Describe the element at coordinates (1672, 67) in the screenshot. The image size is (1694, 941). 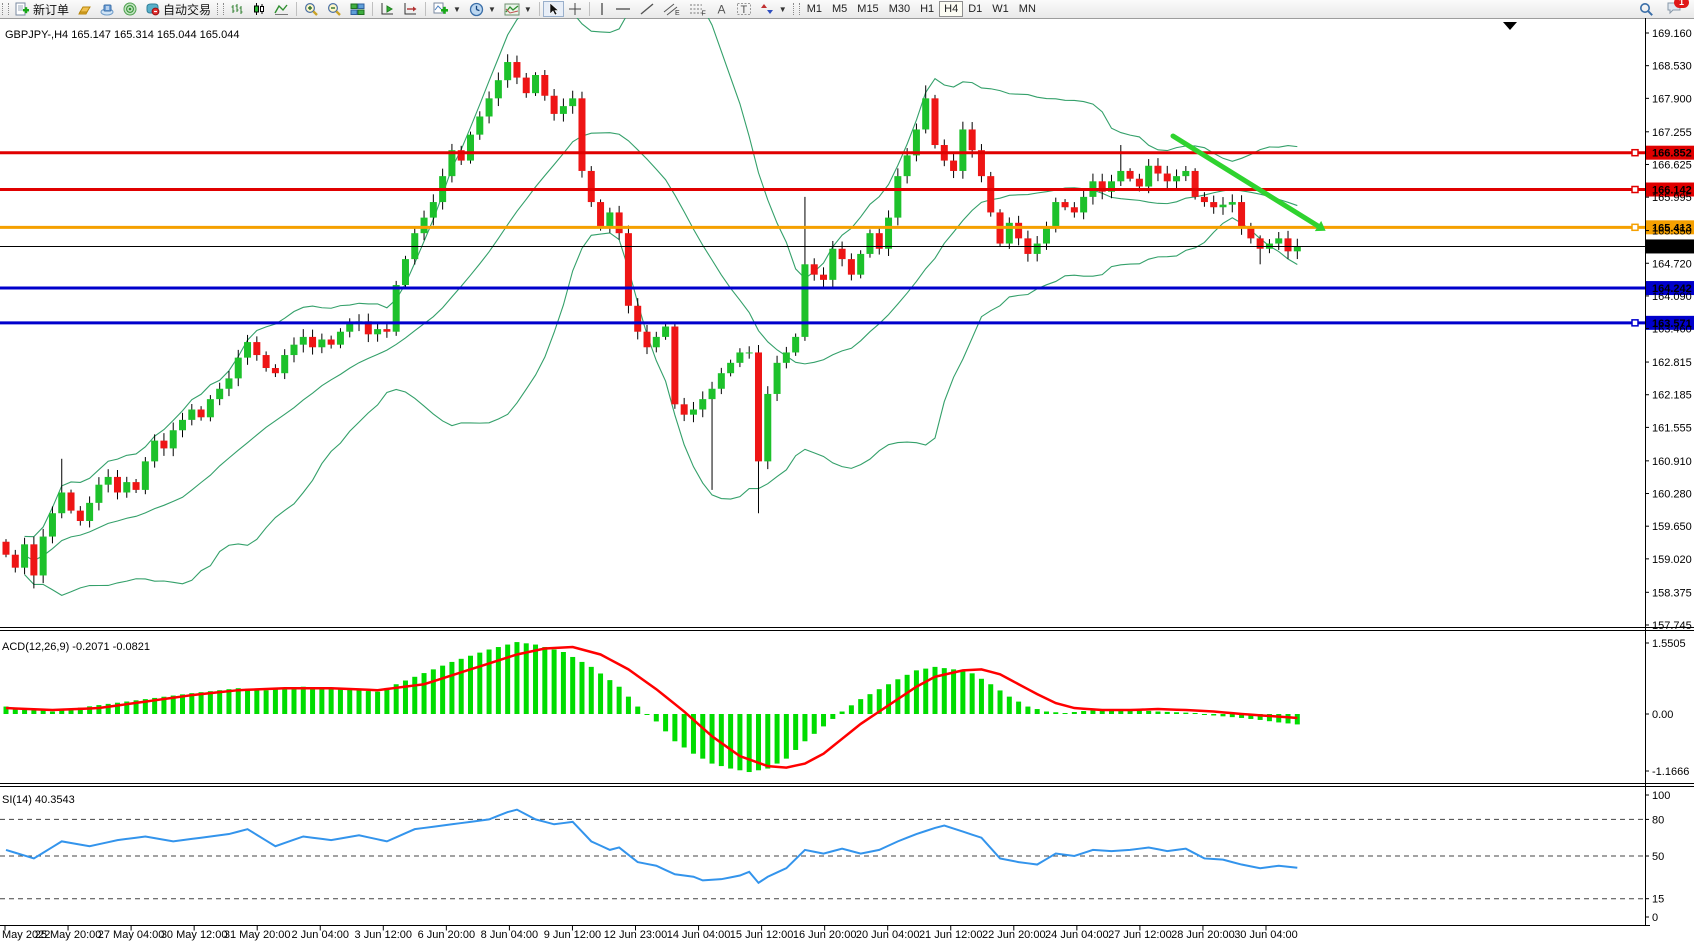
I see `svg-text: 168.530` at that location.